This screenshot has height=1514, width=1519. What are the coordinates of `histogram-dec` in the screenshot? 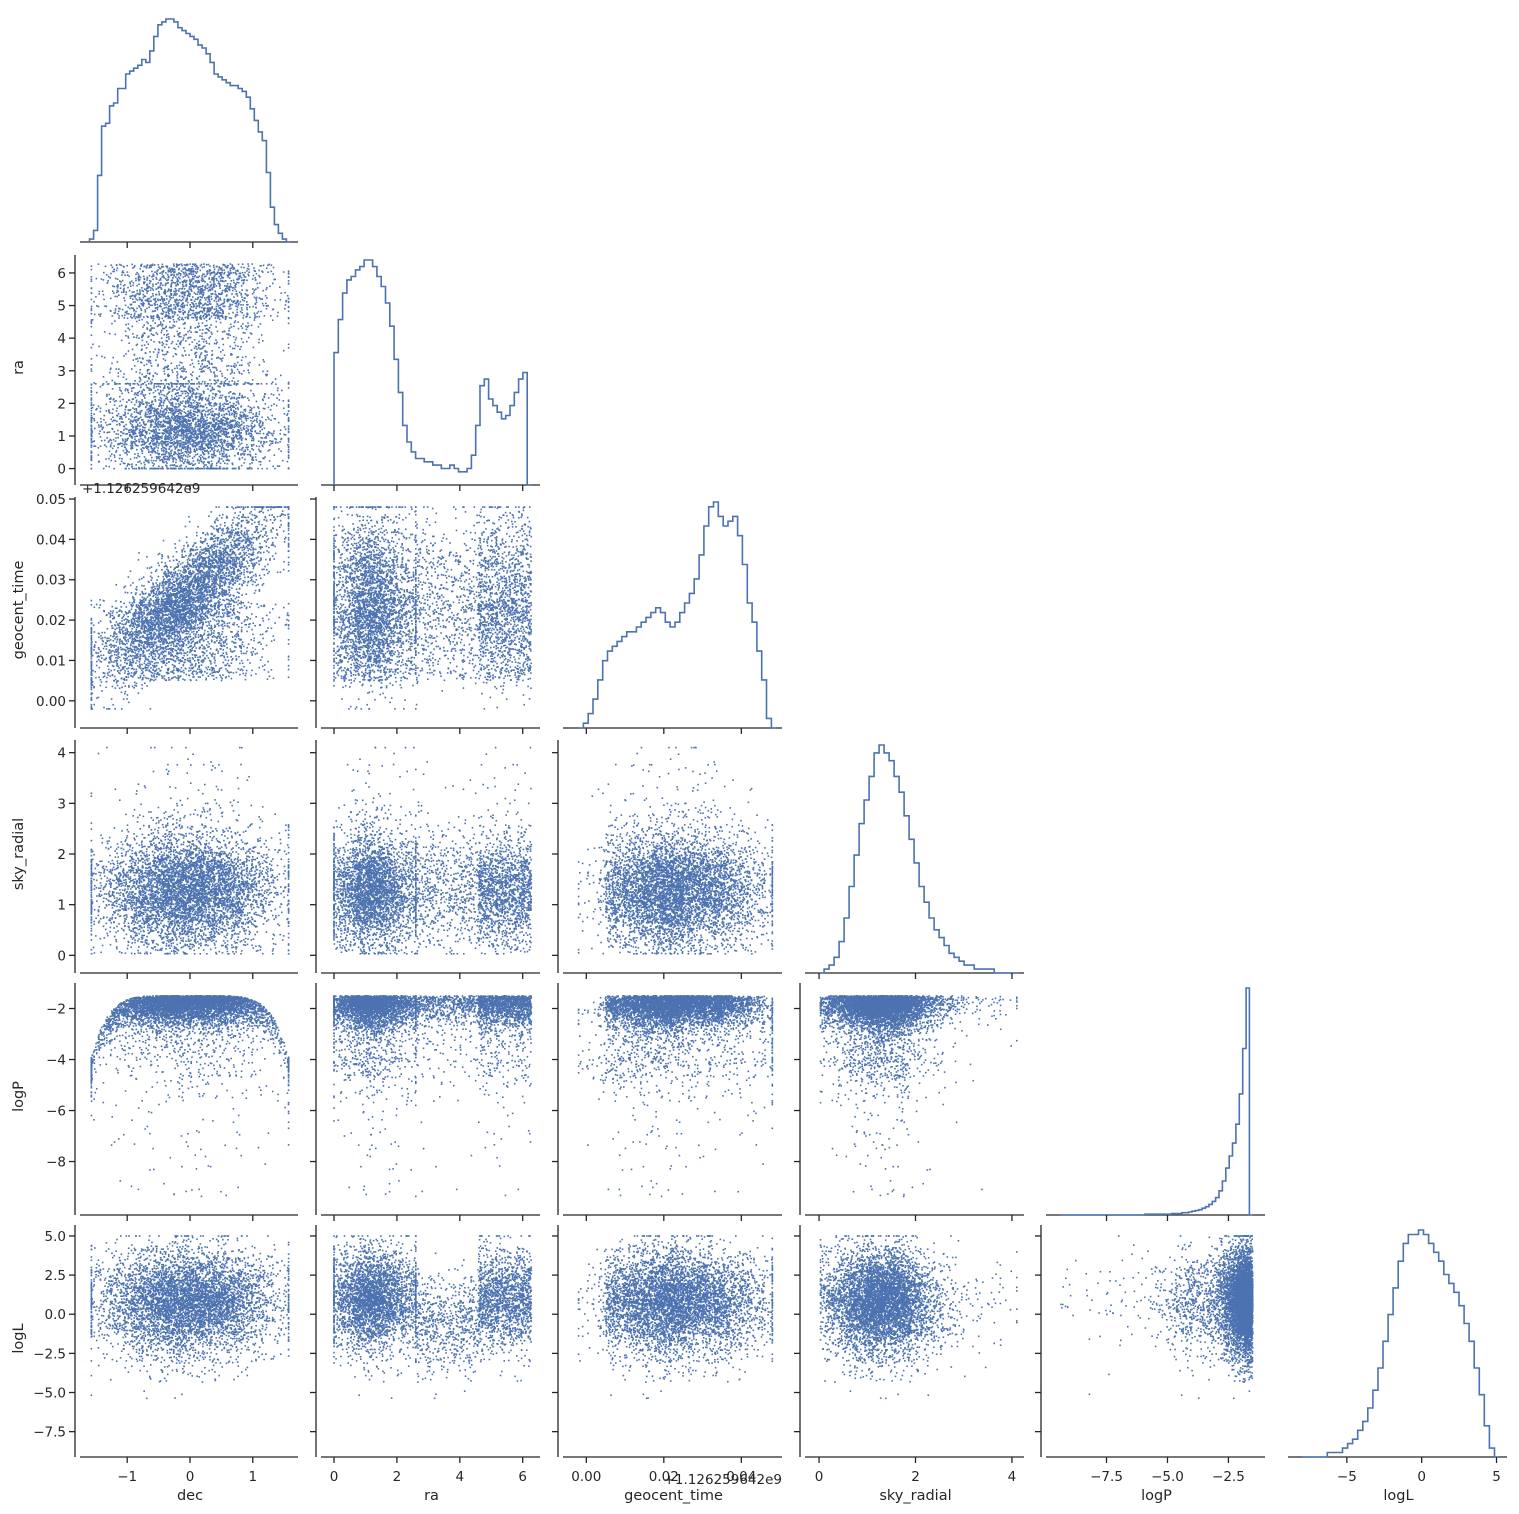 It's located at (190, 130).